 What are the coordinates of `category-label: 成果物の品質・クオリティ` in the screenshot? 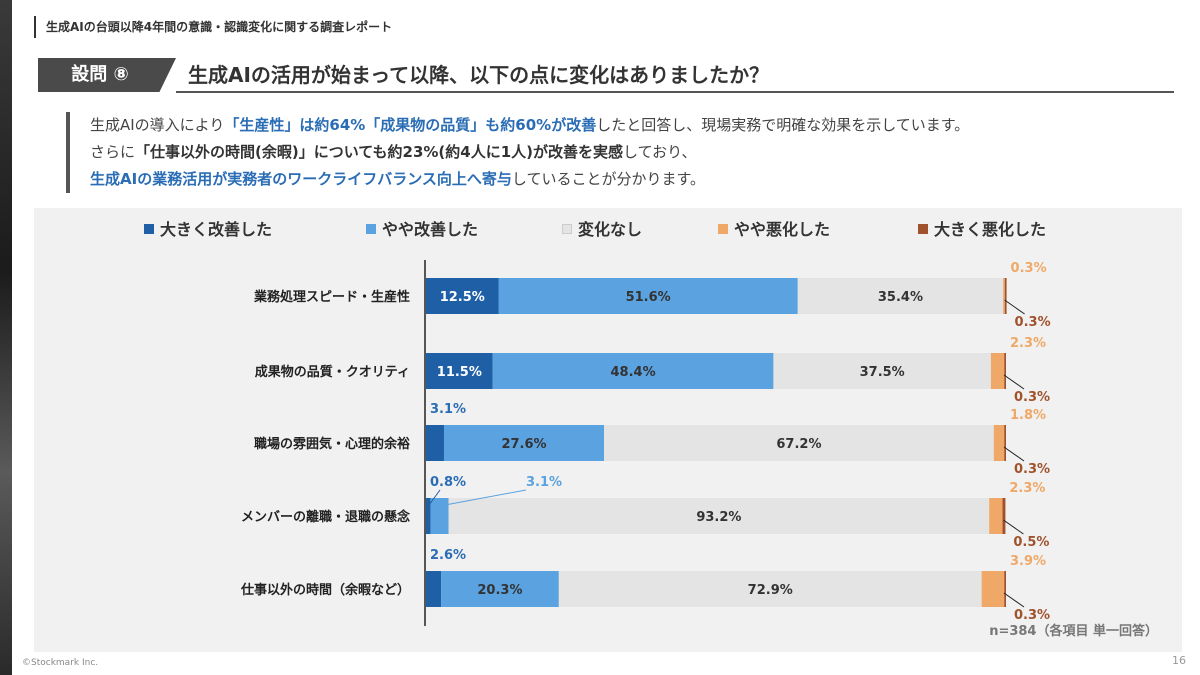 It's located at (332, 372).